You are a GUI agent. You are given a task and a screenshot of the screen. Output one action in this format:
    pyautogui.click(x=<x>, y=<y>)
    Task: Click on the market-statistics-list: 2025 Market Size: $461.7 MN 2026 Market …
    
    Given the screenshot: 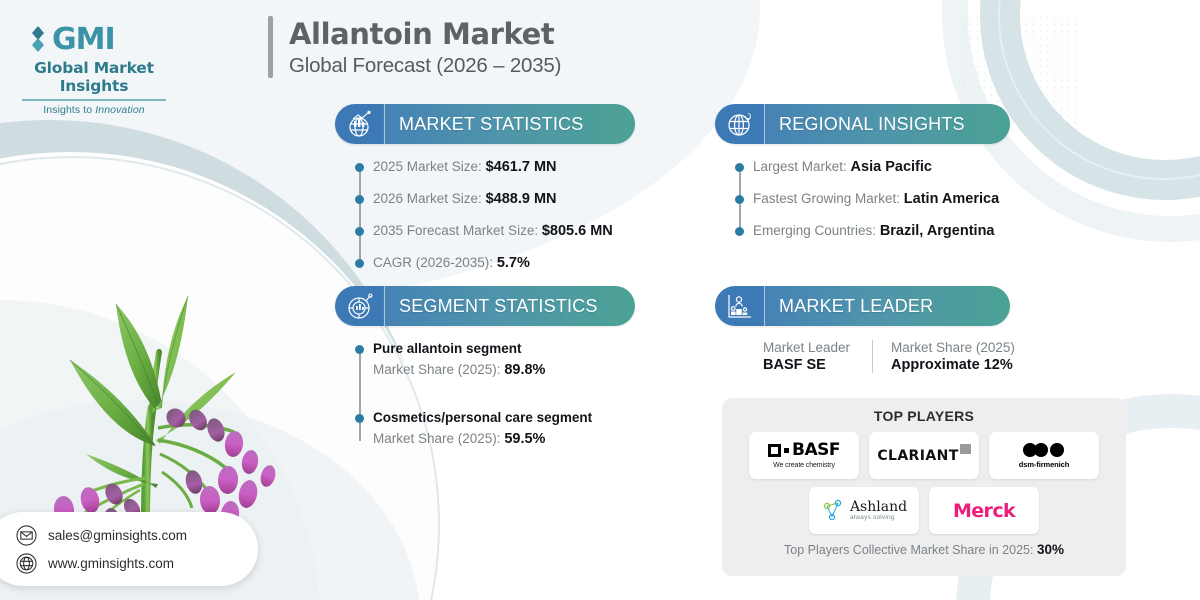 What is the action you would take?
    pyautogui.click(x=495, y=215)
    